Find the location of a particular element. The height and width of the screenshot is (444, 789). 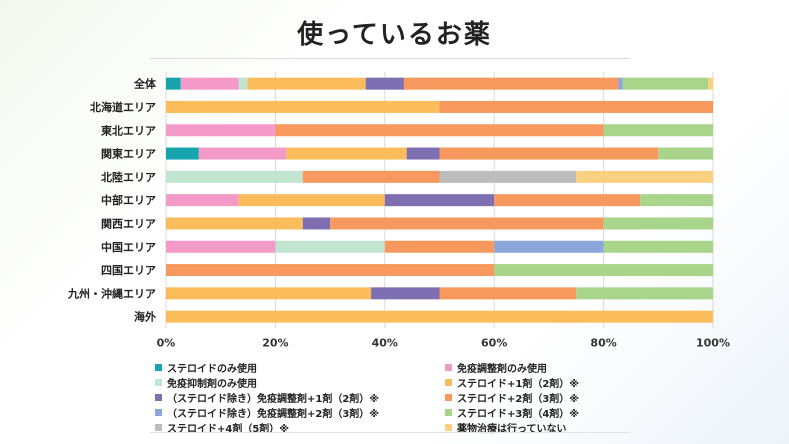

category-label: 海外 is located at coordinates (145, 317).